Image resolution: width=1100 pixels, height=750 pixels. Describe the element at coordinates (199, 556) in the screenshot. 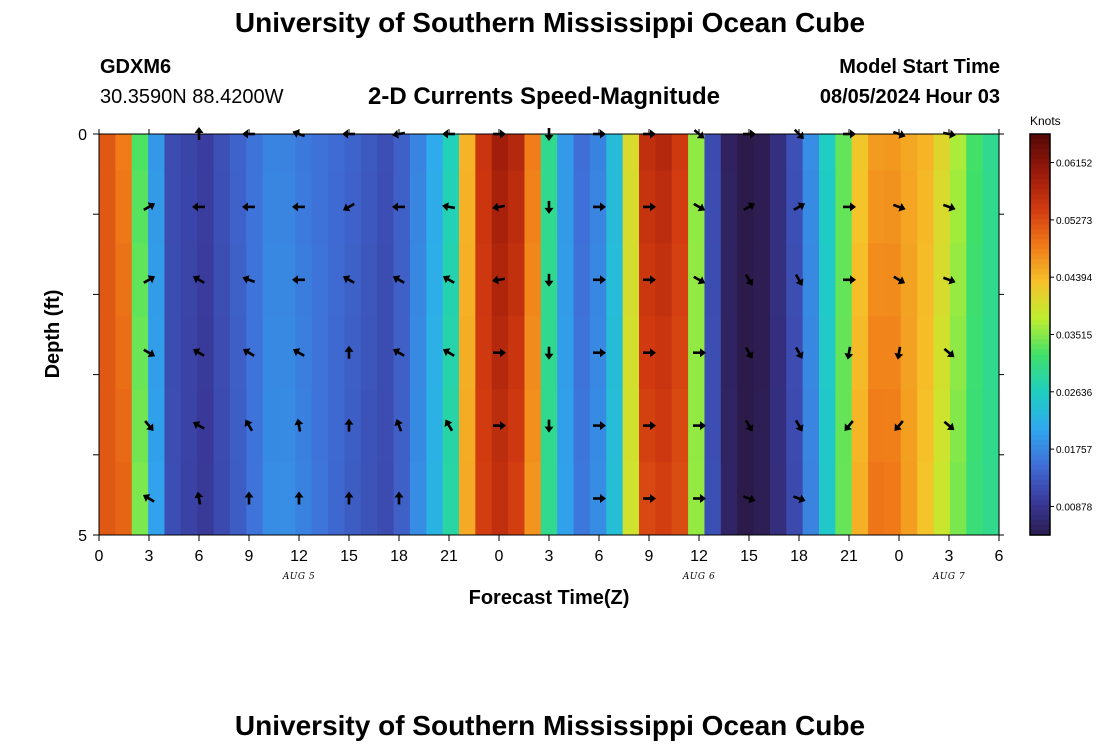

I see `x-tick-label: 6` at that location.